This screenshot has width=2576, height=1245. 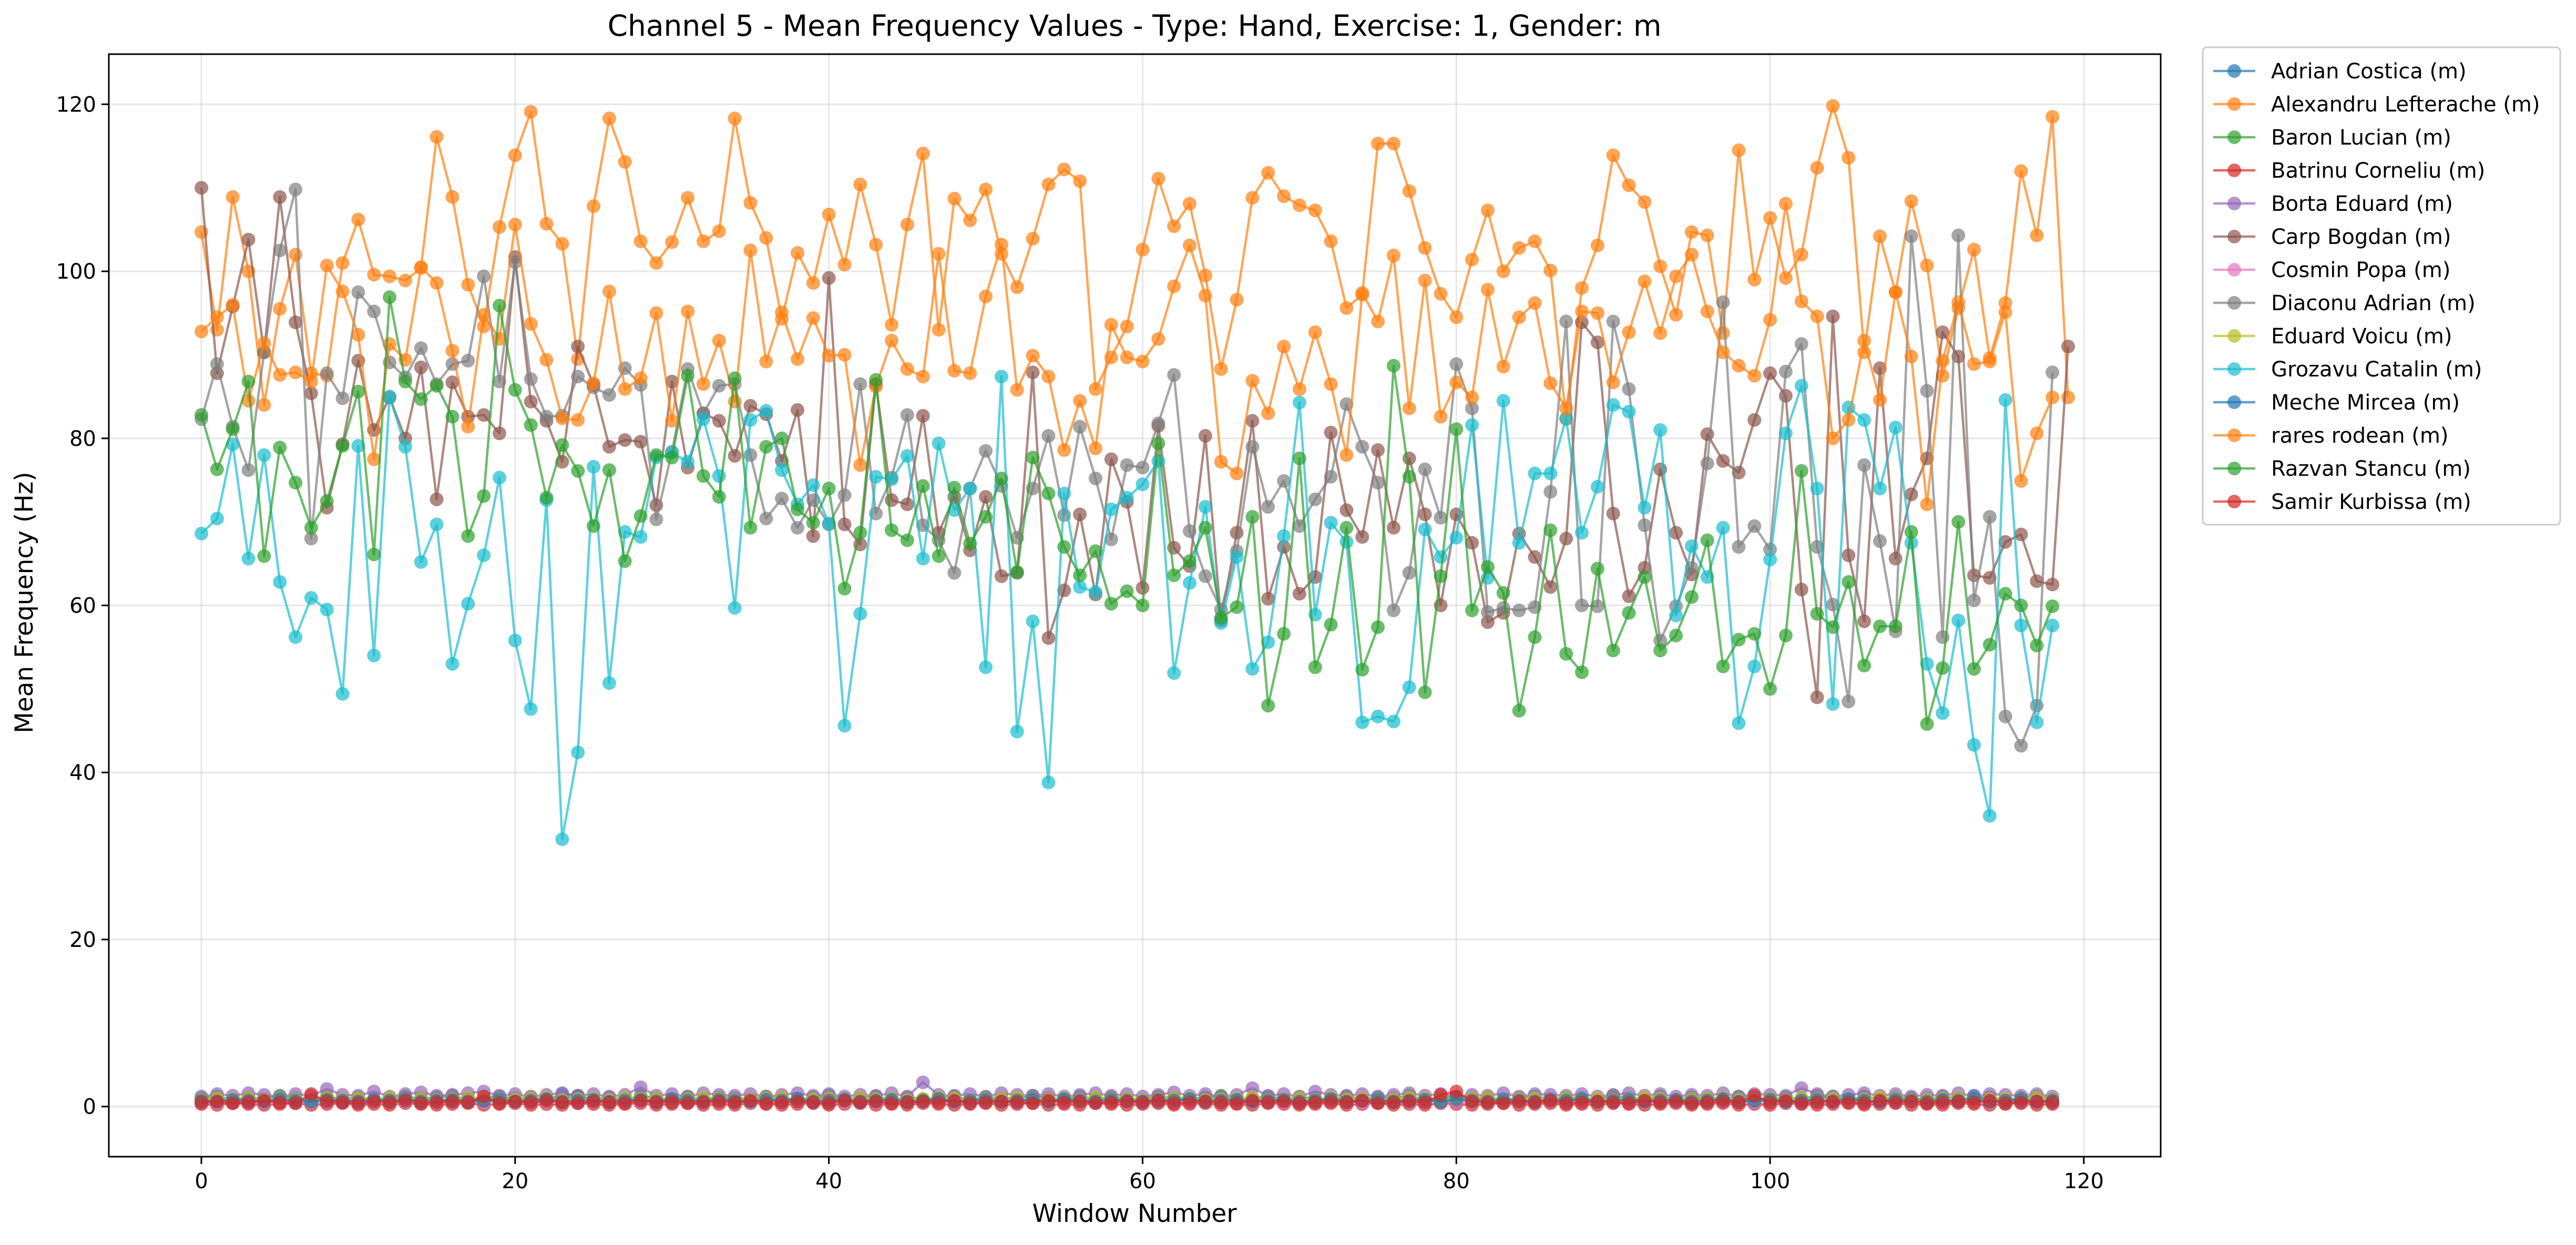 What do you see at coordinates (2333, 204) in the screenshot?
I see `legend-item: Borta Eduard (m)` at bounding box center [2333, 204].